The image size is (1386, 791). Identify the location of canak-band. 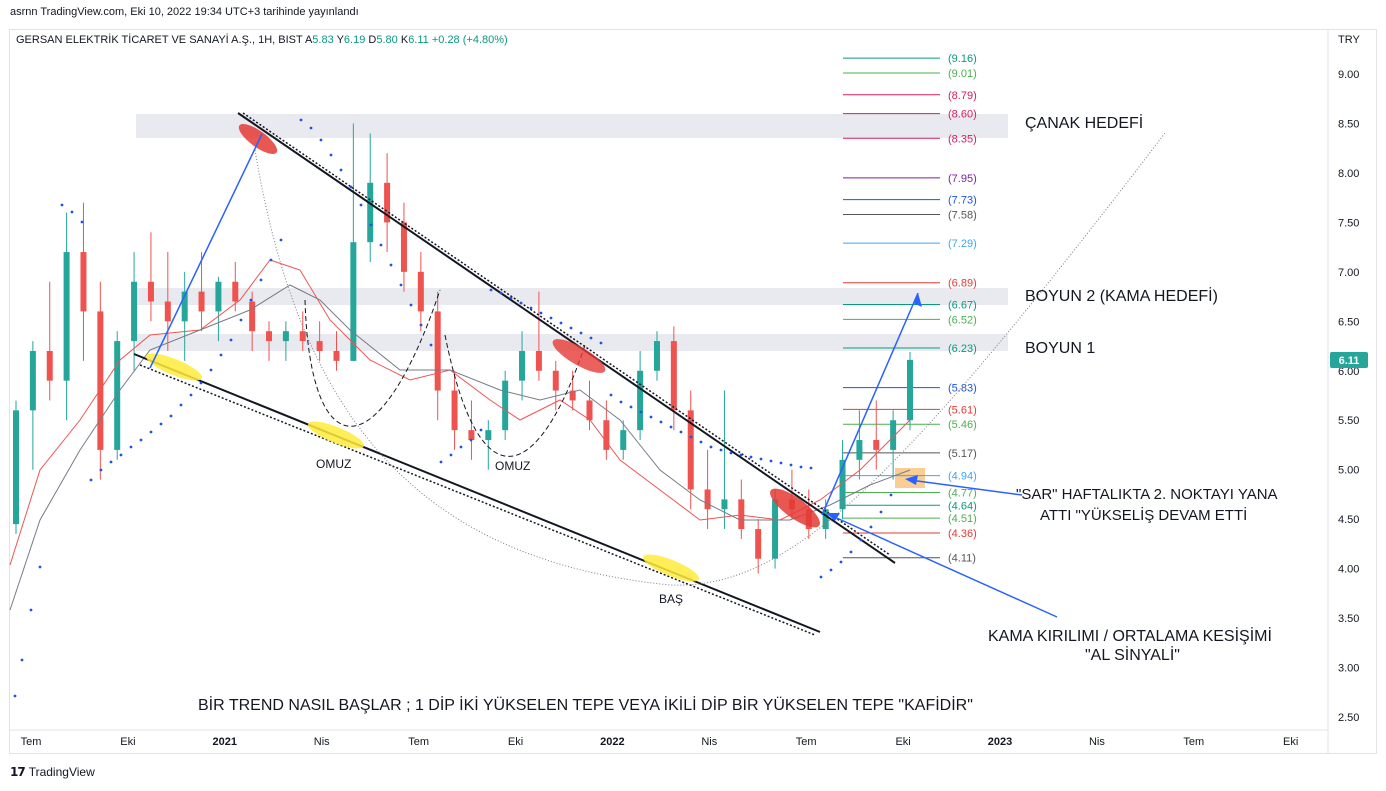
(572, 126).